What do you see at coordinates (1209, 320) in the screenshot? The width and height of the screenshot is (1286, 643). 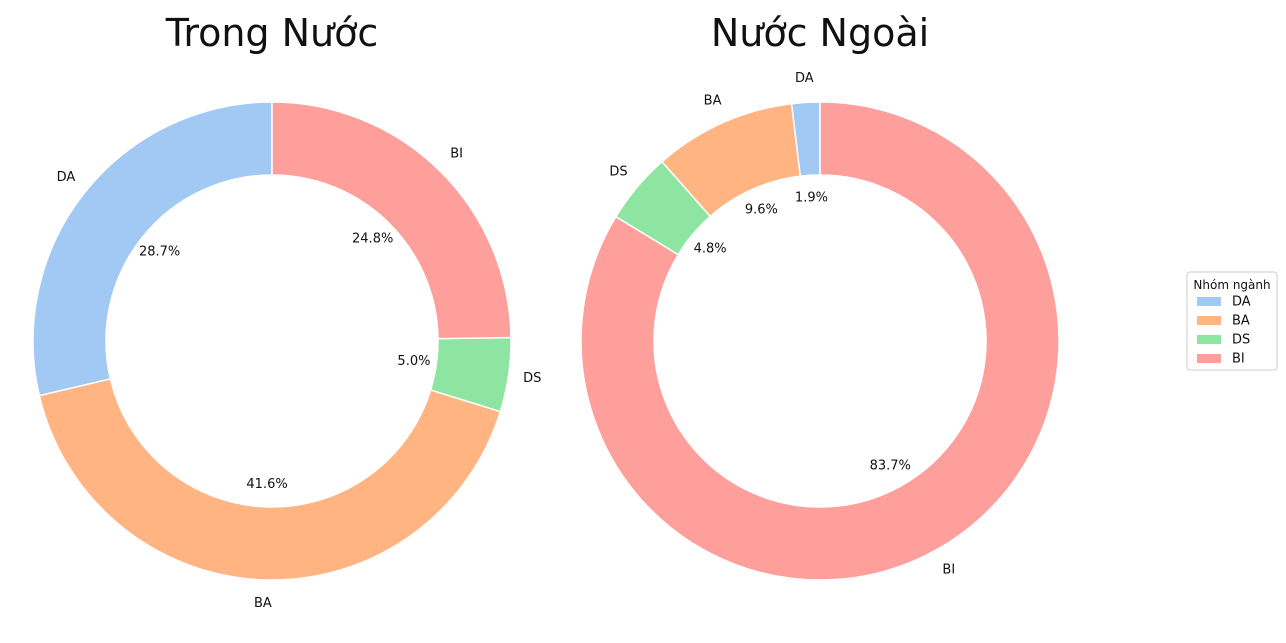 I see `legend-swatch-ba` at bounding box center [1209, 320].